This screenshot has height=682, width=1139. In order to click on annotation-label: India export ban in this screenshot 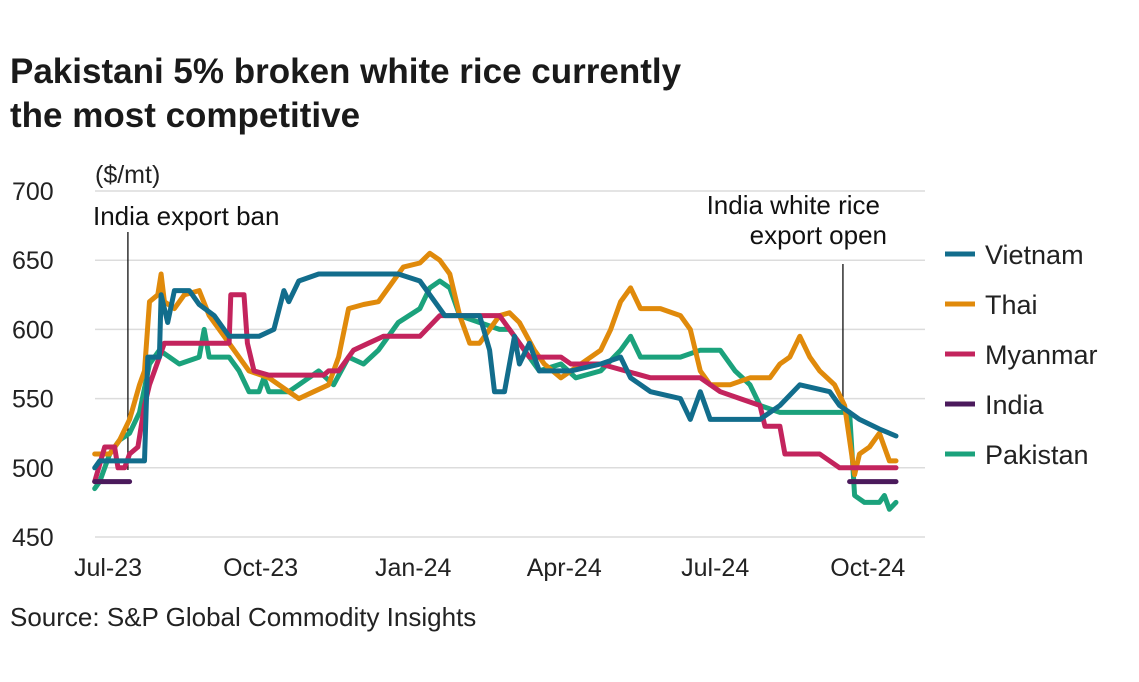, I will do `click(186, 216)`.